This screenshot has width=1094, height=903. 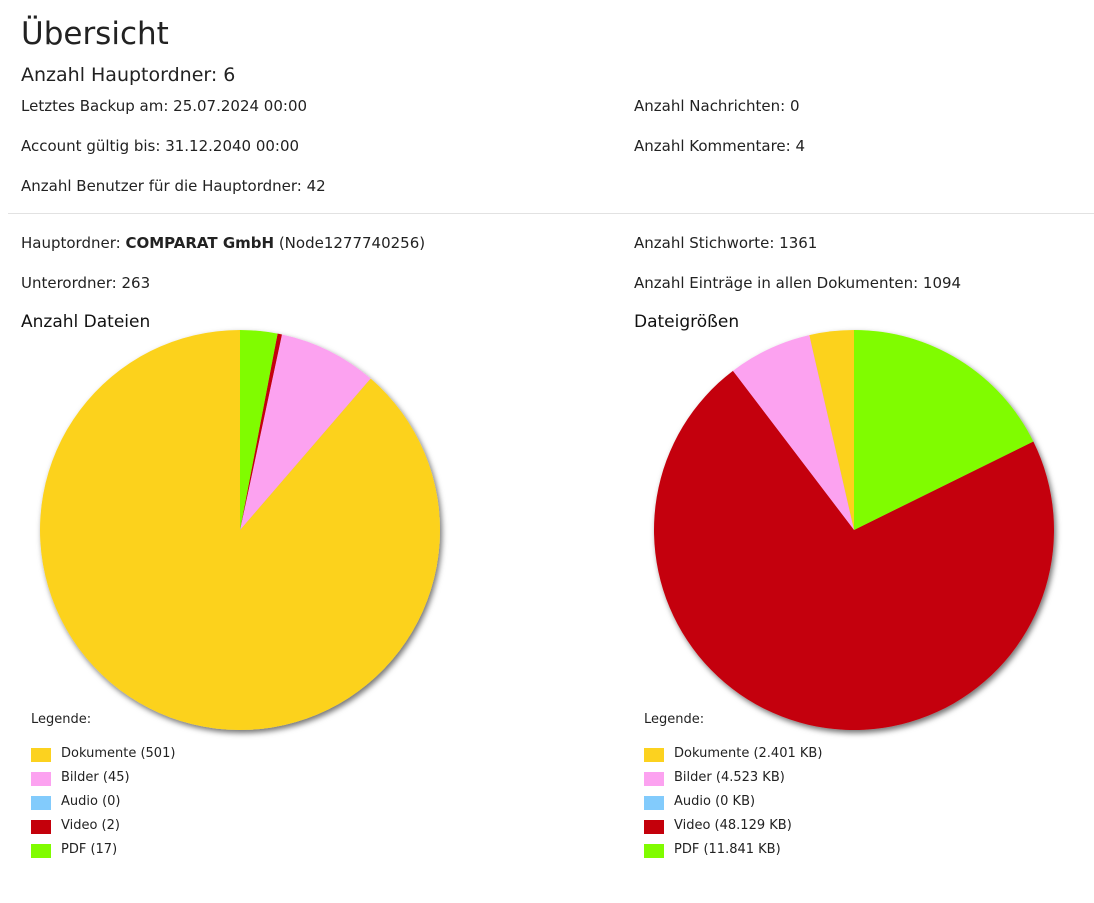 What do you see at coordinates (350, 243) in the screenshot?
I see `main-folder-node: (Node1277740256)` at bounding box center [350, 243].